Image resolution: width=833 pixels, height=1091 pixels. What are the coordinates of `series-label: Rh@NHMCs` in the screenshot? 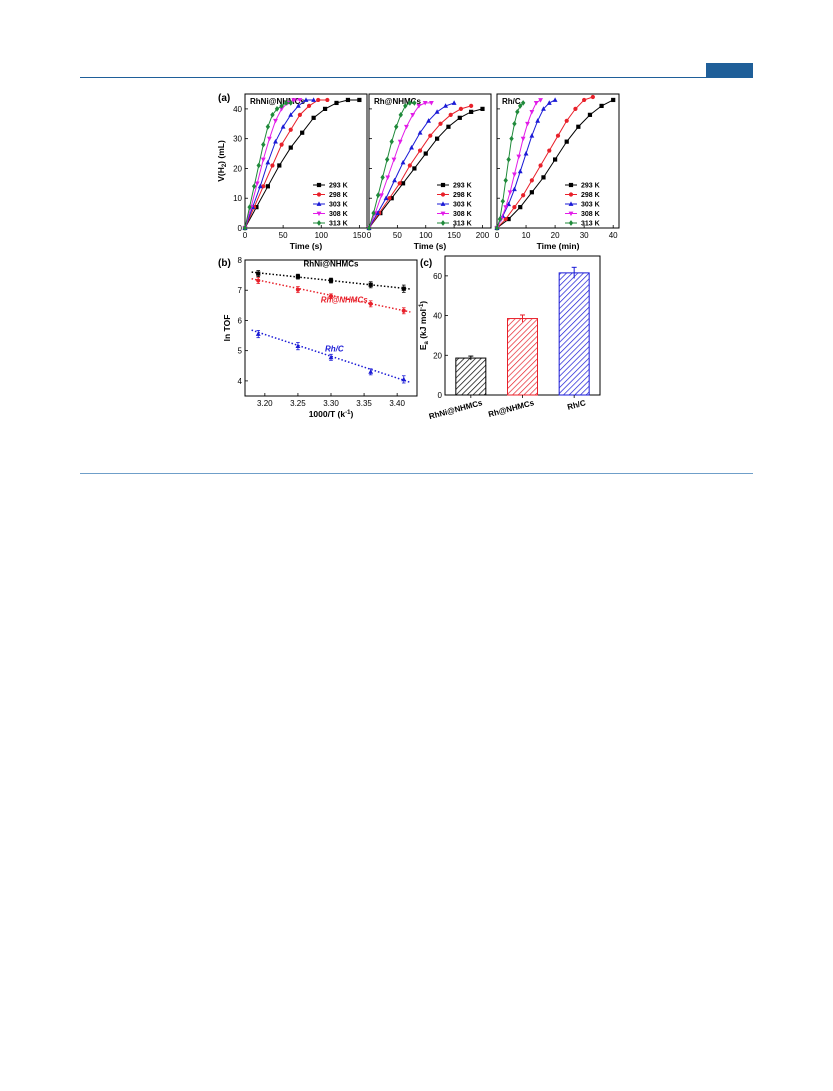 It's located at (344, 299).